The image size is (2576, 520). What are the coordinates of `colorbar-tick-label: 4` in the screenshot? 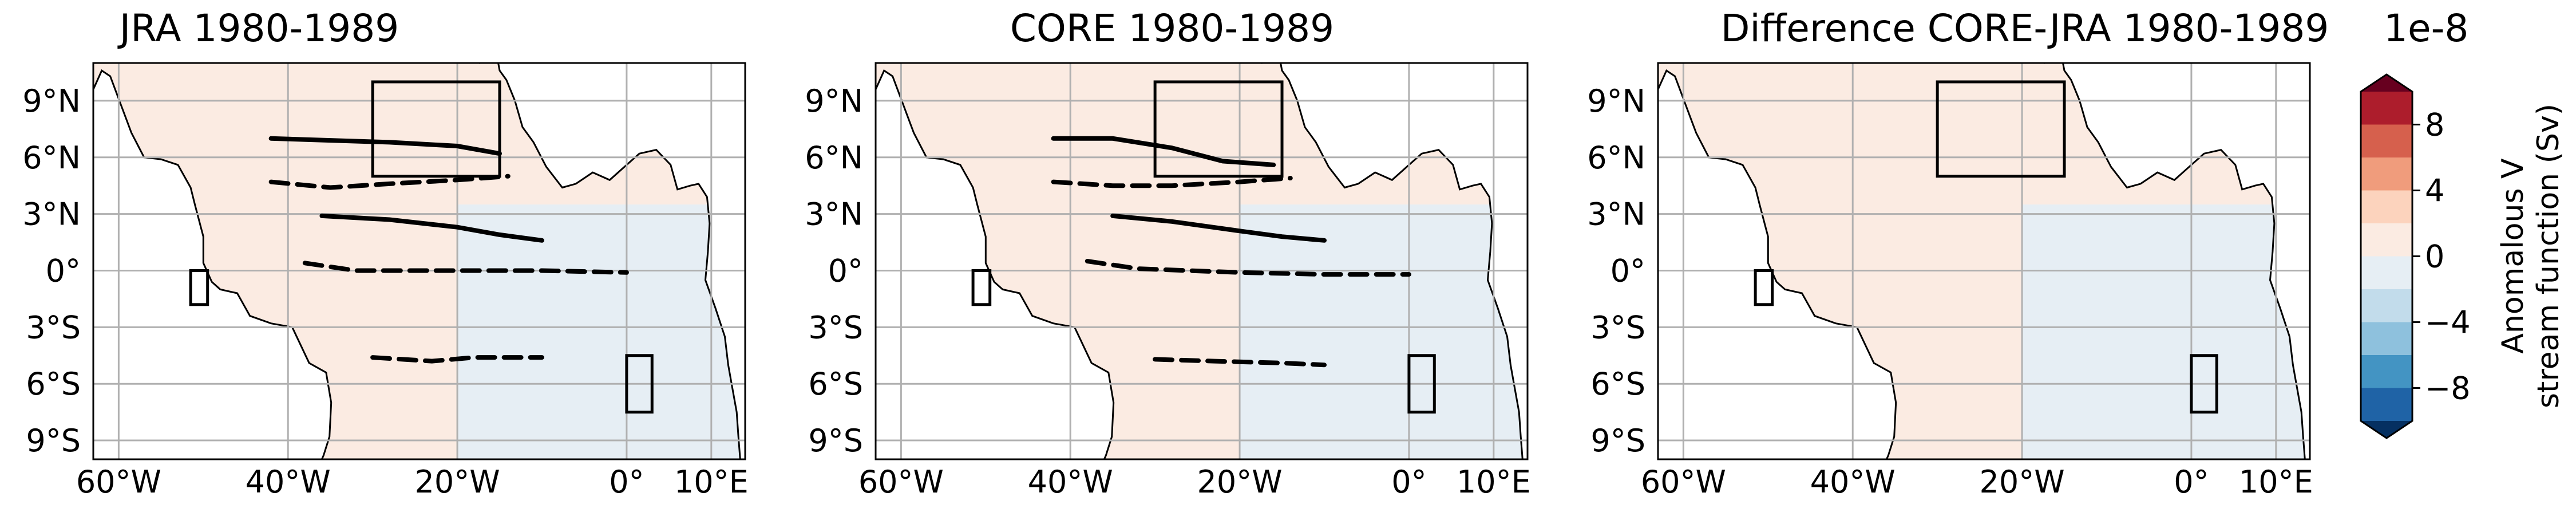 It's located at (2434, 191).